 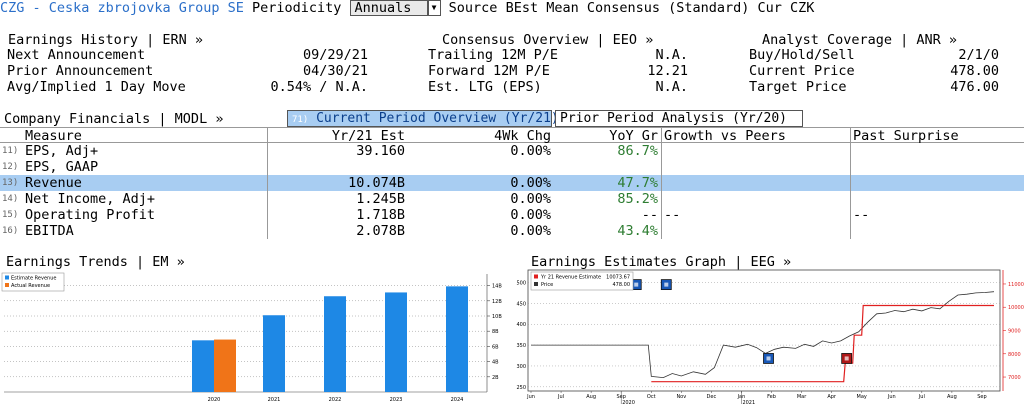 I want to click on left-tick-label: 300, so click(x=521, y=367).